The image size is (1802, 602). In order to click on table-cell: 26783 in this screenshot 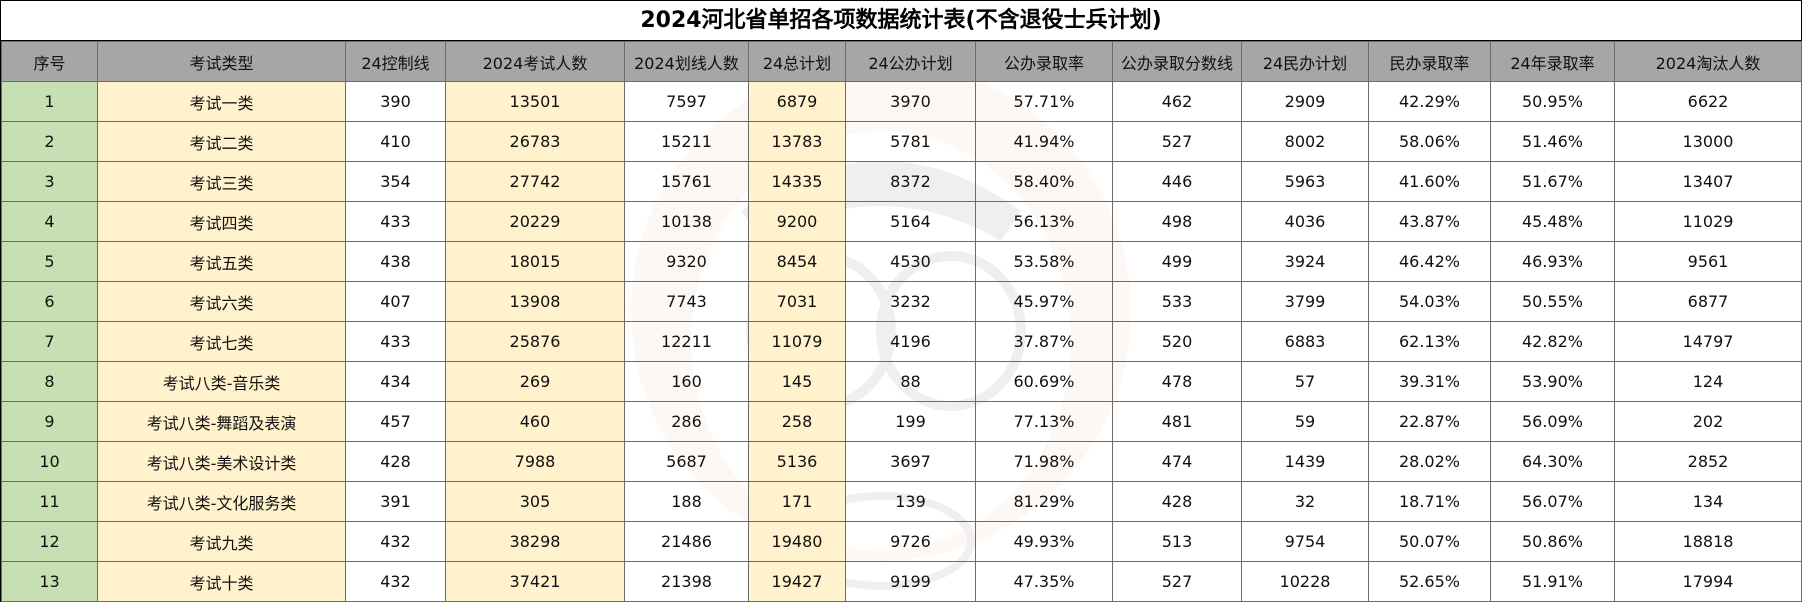, I will do `click(535, 141)`.